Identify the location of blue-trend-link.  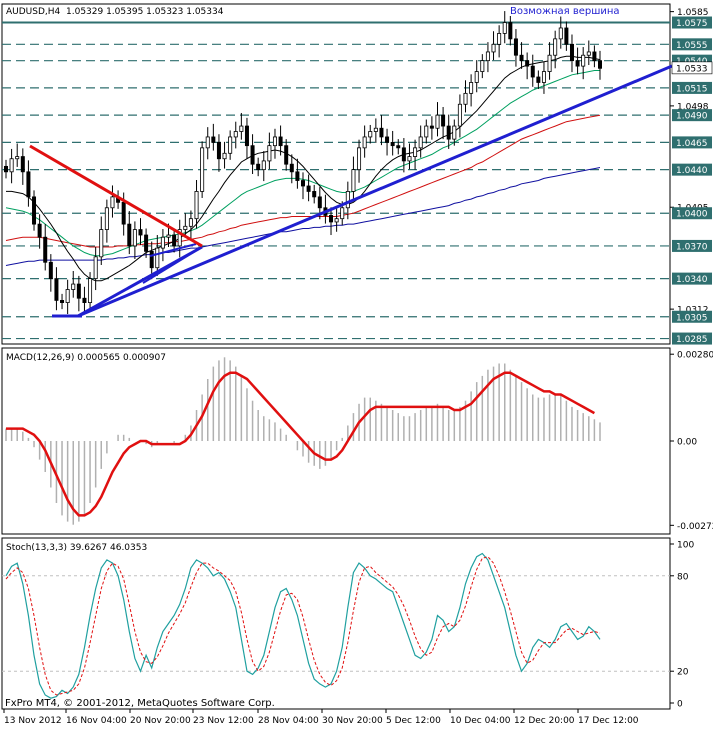
(172, 265).